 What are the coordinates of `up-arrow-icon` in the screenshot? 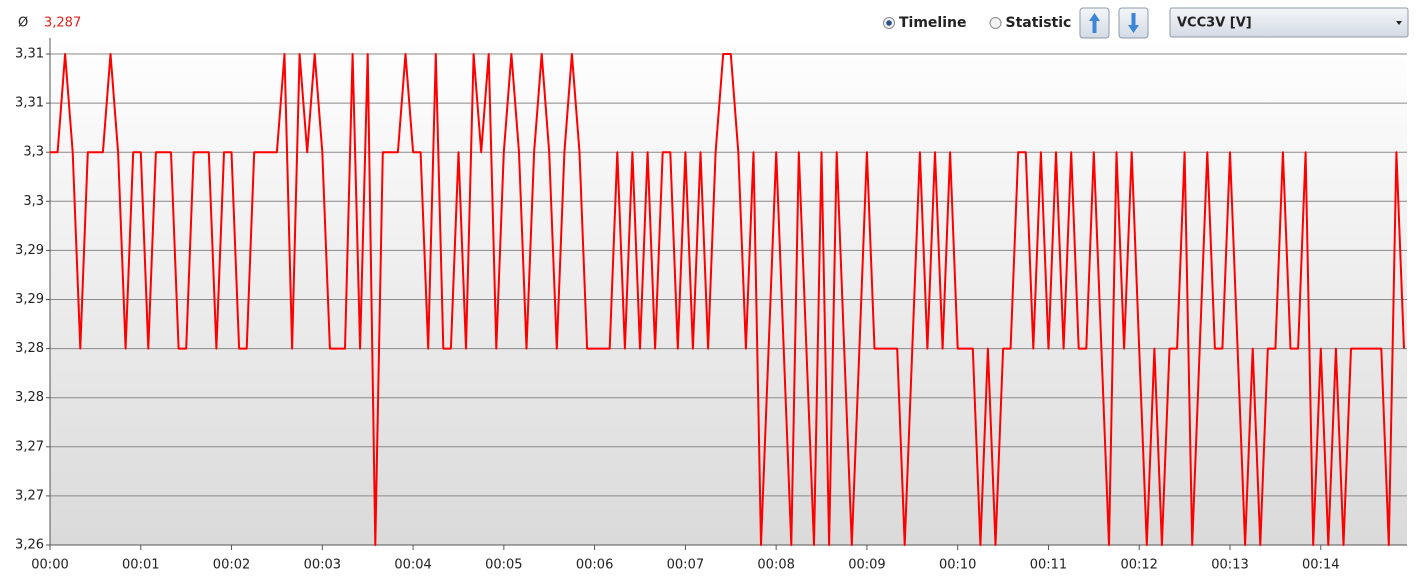 It's located at (1094, 23).